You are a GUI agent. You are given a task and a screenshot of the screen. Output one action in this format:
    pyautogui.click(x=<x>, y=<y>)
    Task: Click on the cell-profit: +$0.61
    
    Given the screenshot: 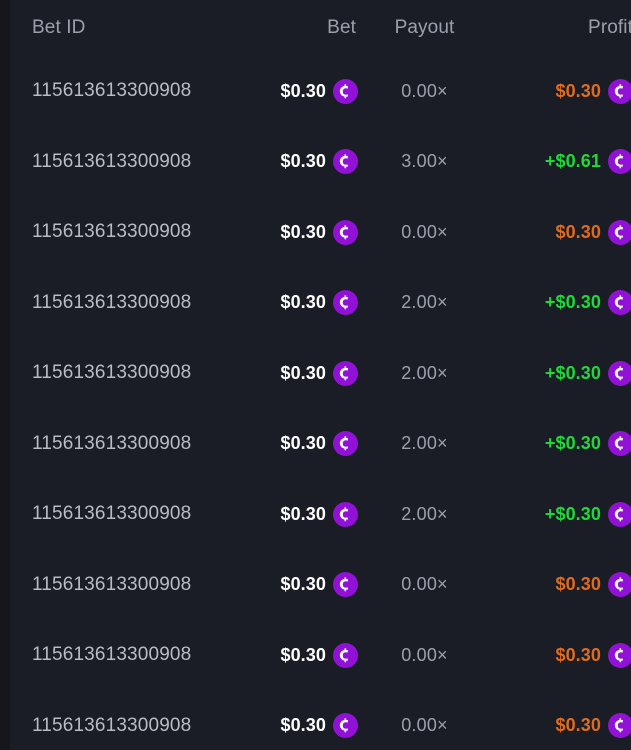 What is the action you would take?
    pyautogui.click(x=559, y=162)
    